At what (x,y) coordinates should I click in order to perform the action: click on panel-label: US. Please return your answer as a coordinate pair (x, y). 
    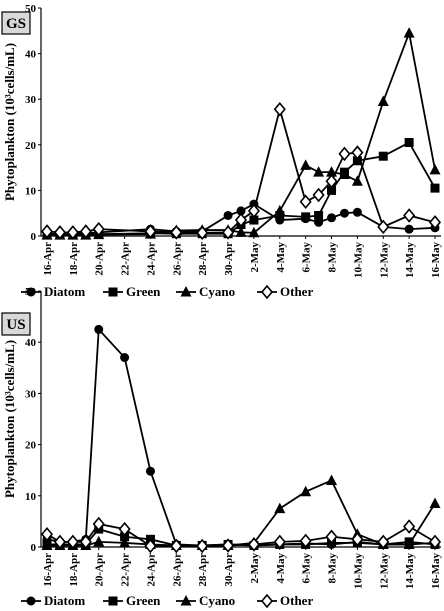
    Looking at the image, I should click on (15, 325).